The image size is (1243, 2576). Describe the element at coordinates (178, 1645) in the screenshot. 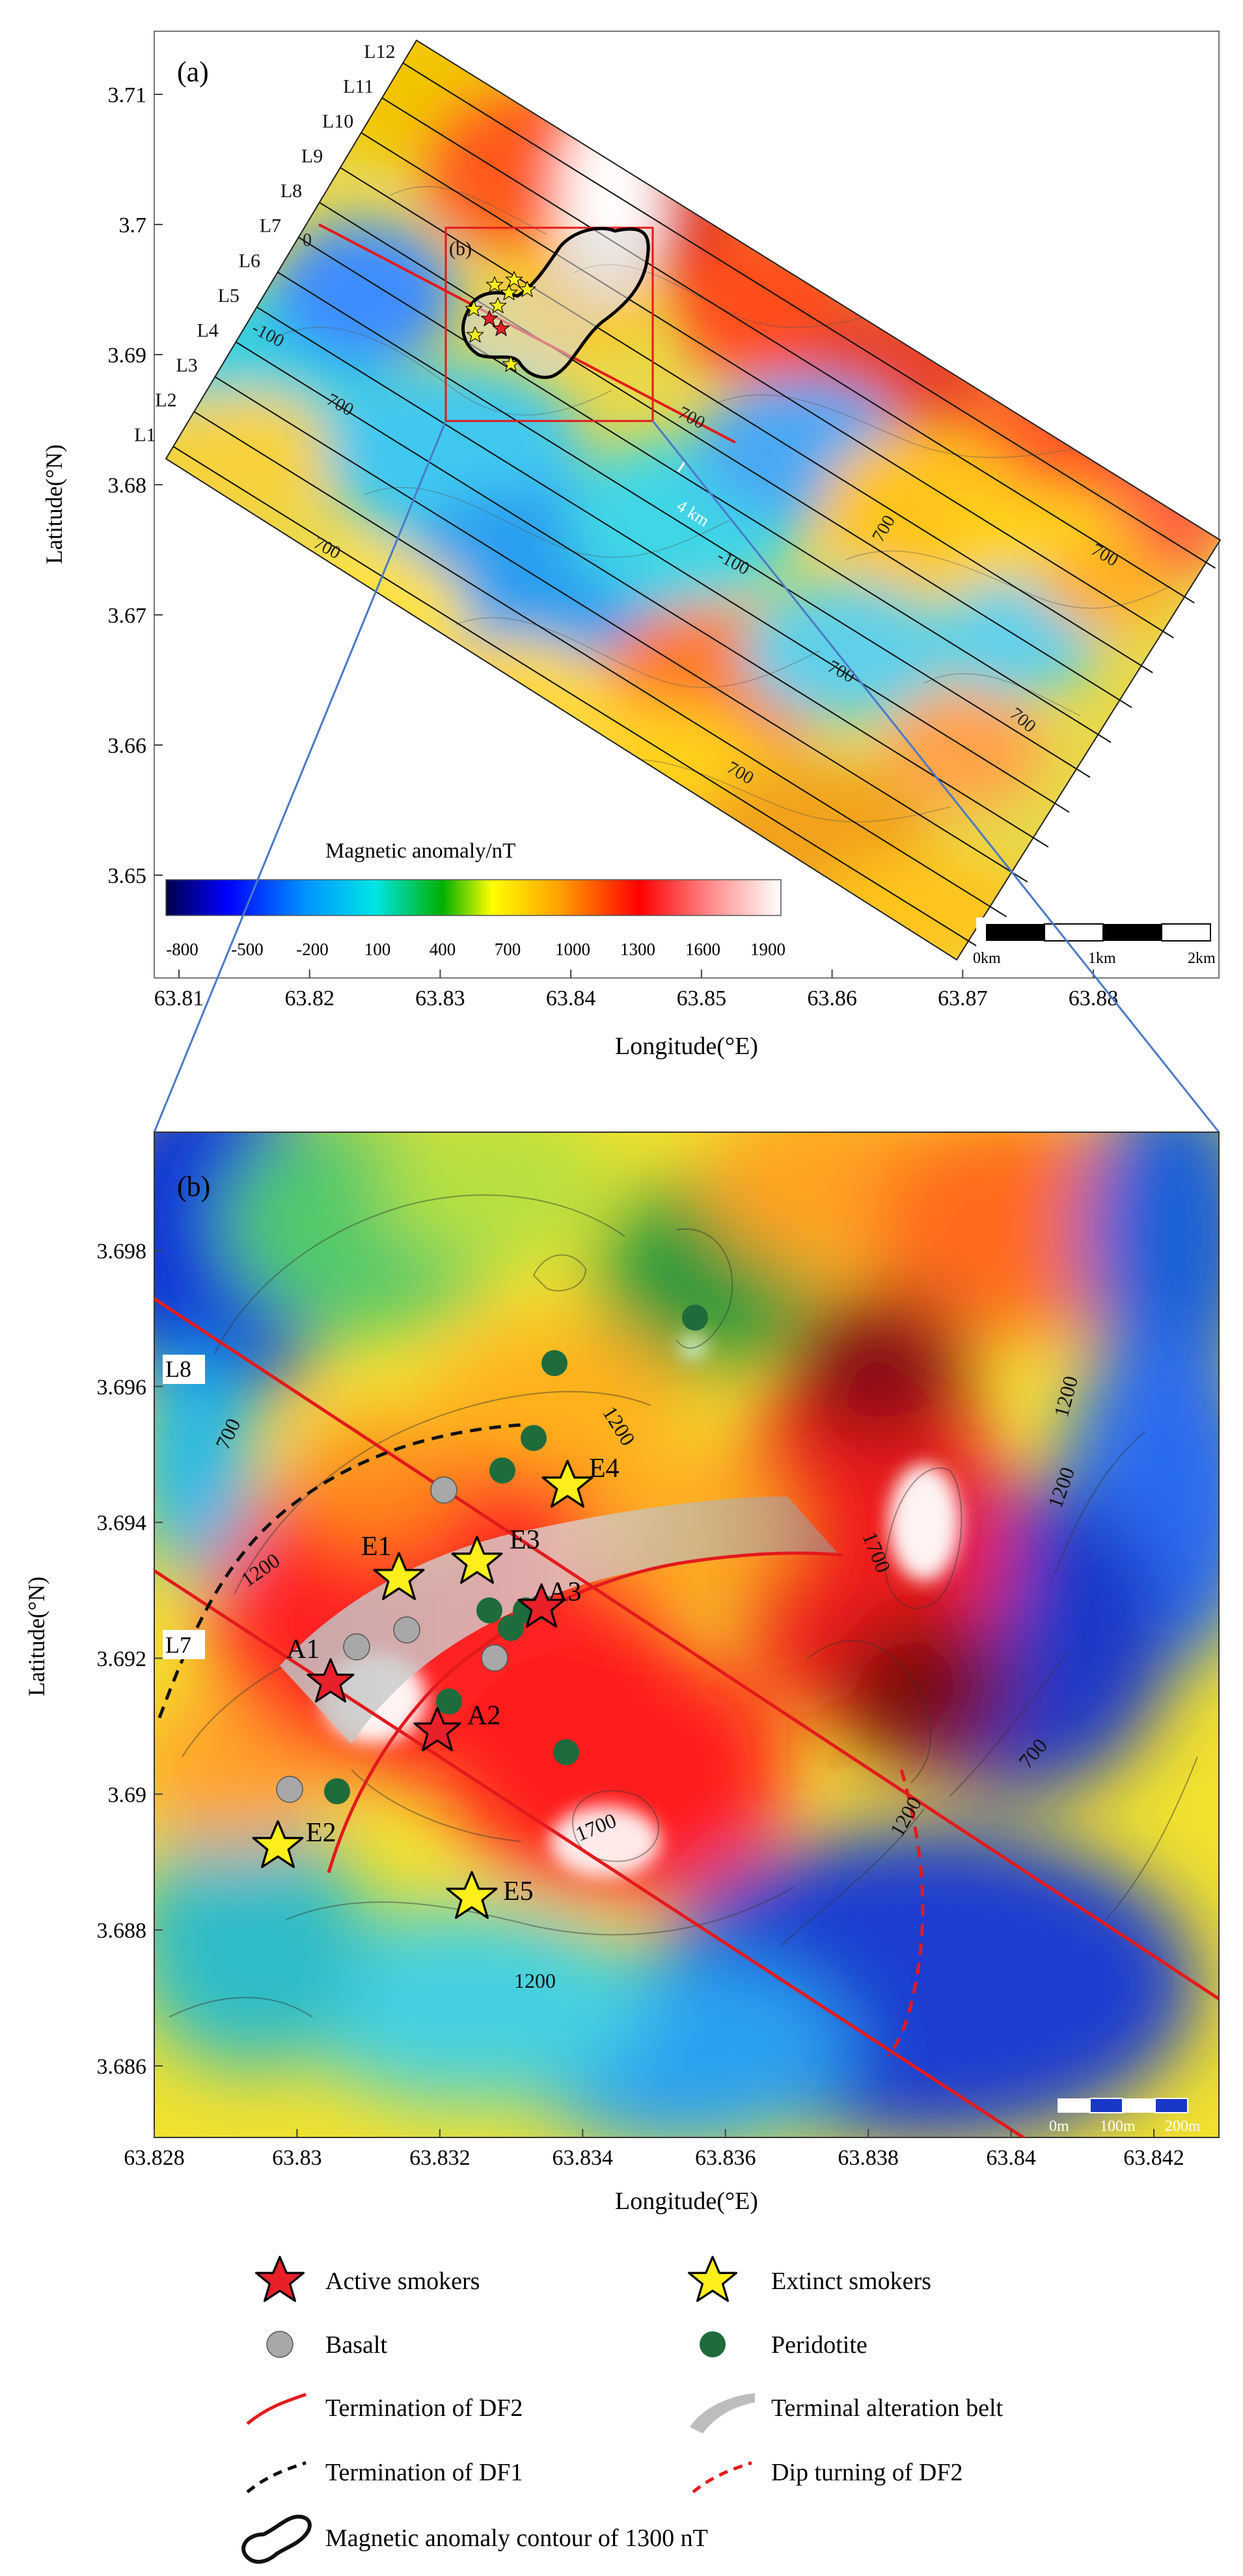

I see `line-label-l7: L7` at that location.